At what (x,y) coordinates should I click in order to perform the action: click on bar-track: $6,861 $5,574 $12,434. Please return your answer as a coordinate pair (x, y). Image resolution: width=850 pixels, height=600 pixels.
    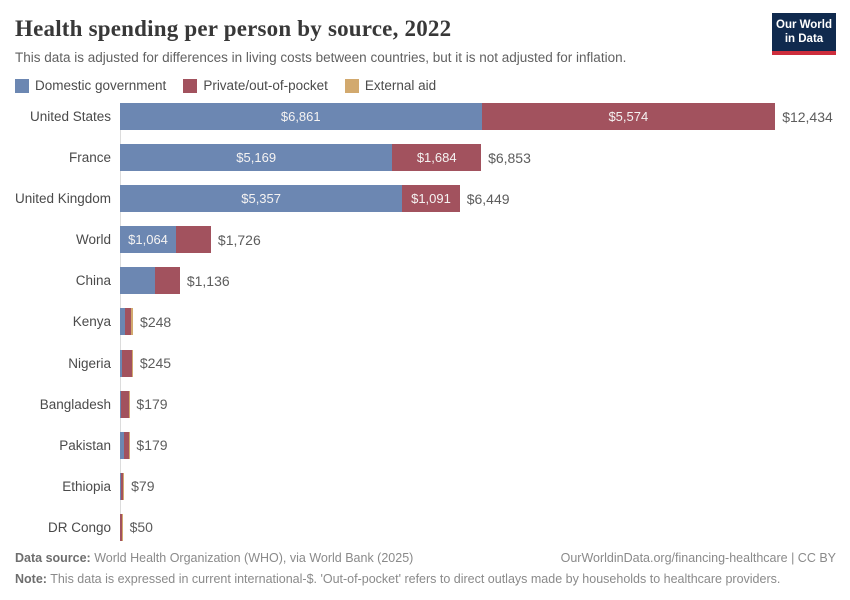
    Looking at the image, I should click on (478, 116).